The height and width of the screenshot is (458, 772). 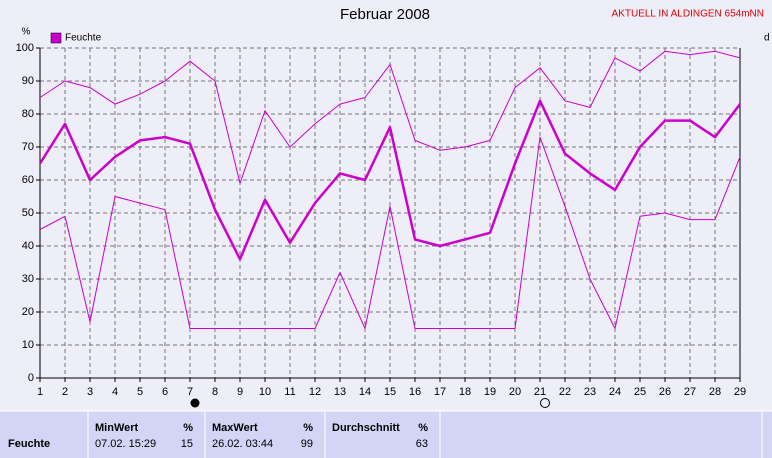 What do you see at coordinates (640, 392) in the screenshot?
I see `x-tick-label: 25` at bounding box center [640, 392].